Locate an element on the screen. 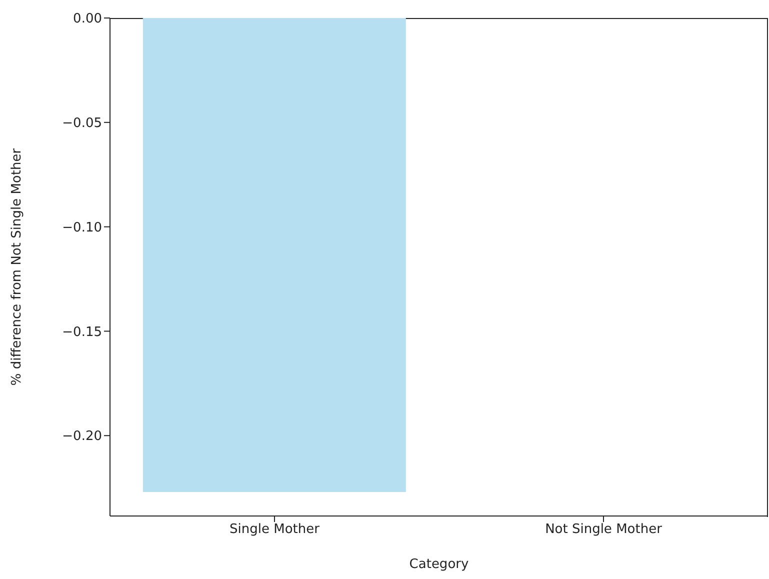 This screenshot has width=769, height=579. y-tick-label: −0.20 is located at coordinates (82, 436).